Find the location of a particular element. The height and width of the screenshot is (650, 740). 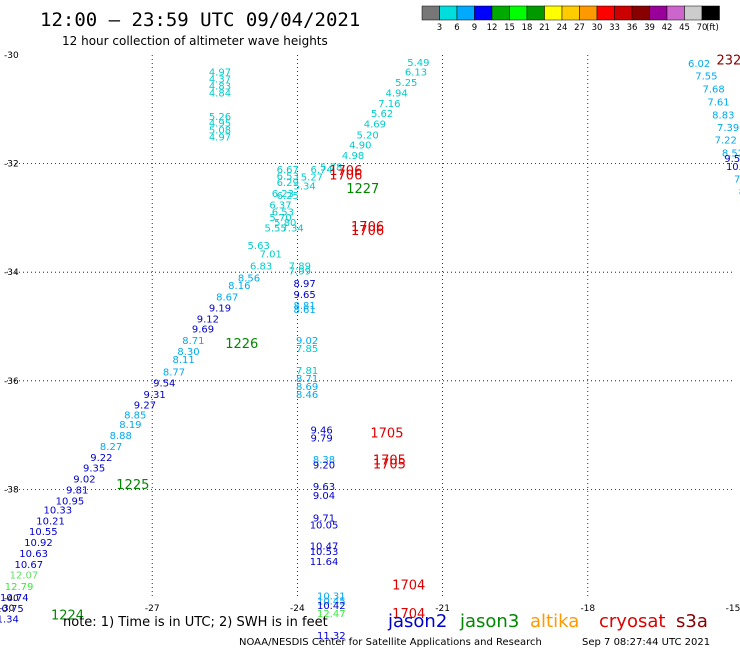

swh-value: 10.42 is located at coordinates (331, 606).